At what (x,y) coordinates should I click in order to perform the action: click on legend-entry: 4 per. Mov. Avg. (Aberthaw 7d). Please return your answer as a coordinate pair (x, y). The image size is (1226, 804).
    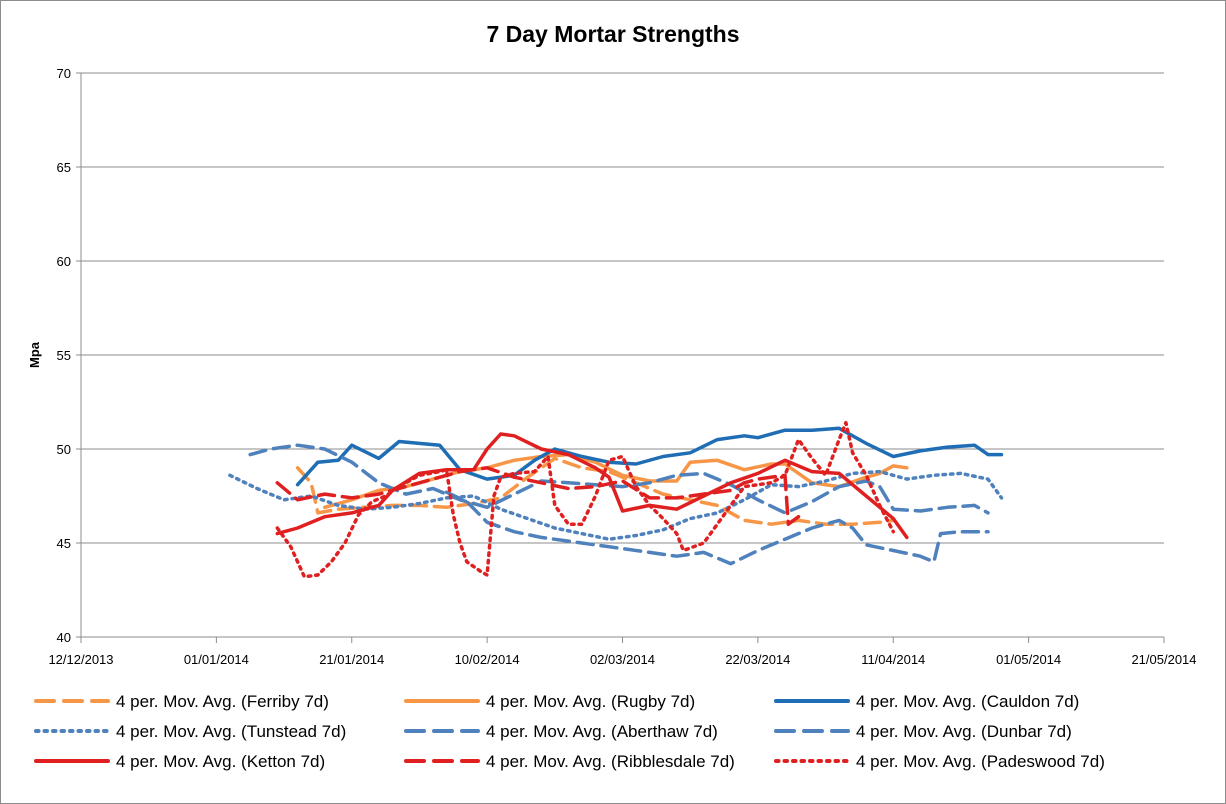
    Looking at the image, I should click on (602, 731).